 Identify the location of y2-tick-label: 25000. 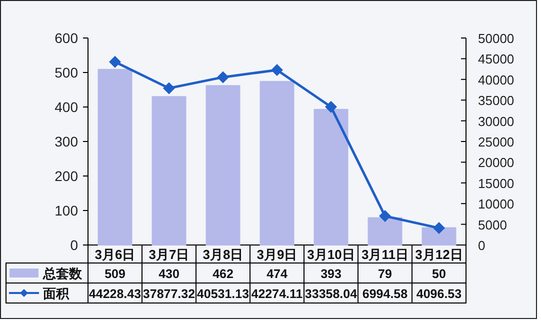
(496, 142).